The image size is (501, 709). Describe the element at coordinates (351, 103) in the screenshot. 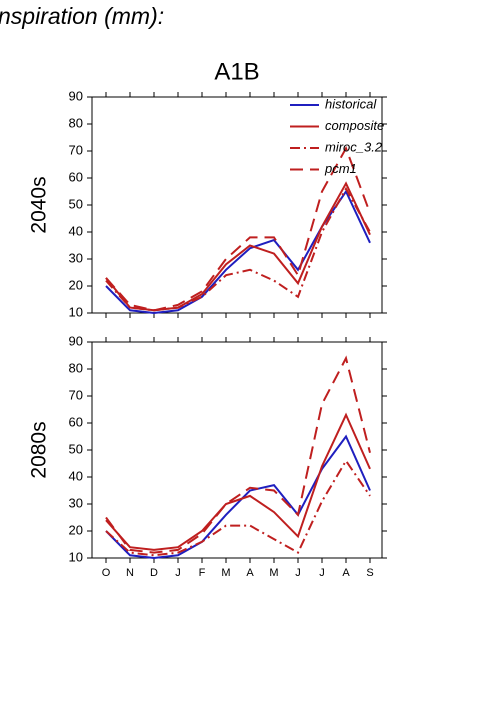

I see `legend-label: historical` at that location.